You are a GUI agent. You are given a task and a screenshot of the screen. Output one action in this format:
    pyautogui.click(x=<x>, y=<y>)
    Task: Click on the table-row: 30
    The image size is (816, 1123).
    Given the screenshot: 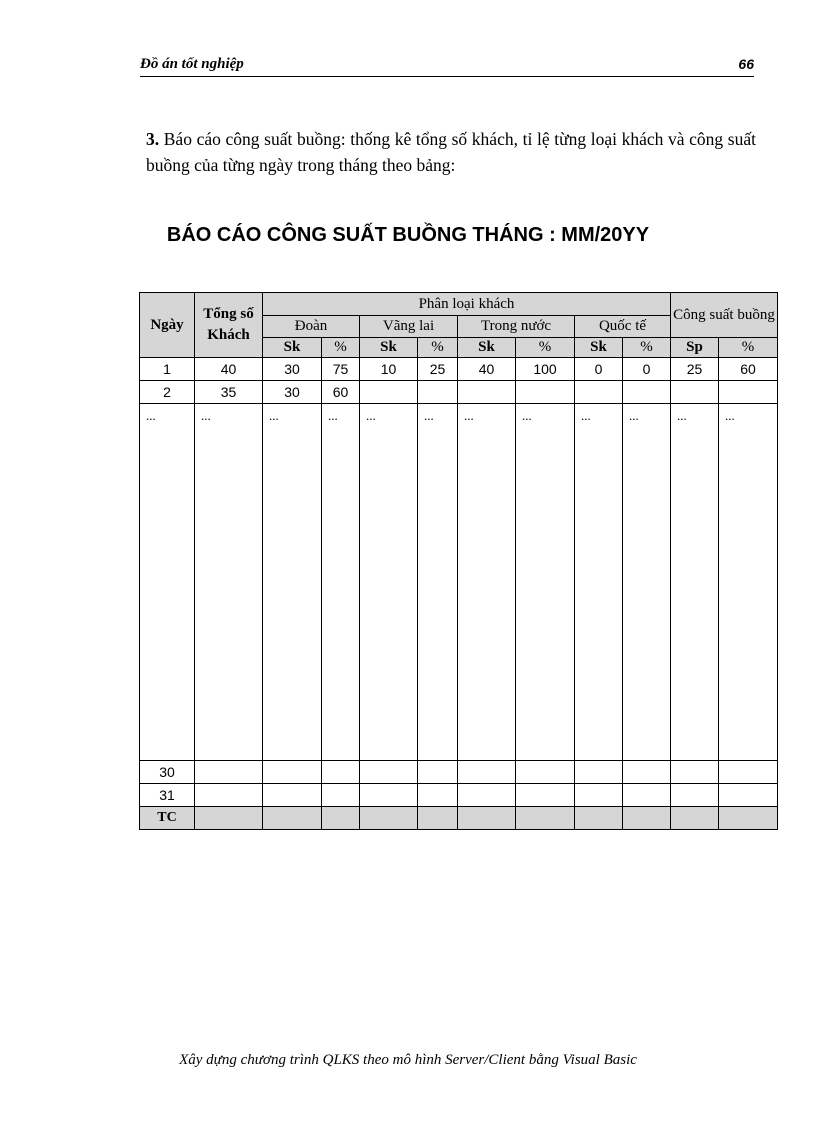 What is the action you would take?
    pyautogui.click(x=458, y=772)
    